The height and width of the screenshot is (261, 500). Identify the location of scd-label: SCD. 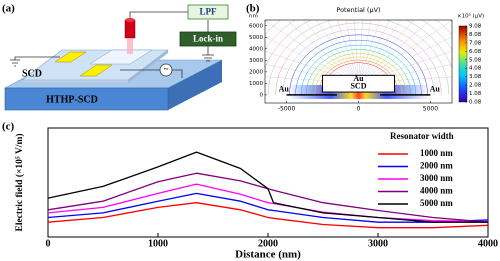
(32, 73).